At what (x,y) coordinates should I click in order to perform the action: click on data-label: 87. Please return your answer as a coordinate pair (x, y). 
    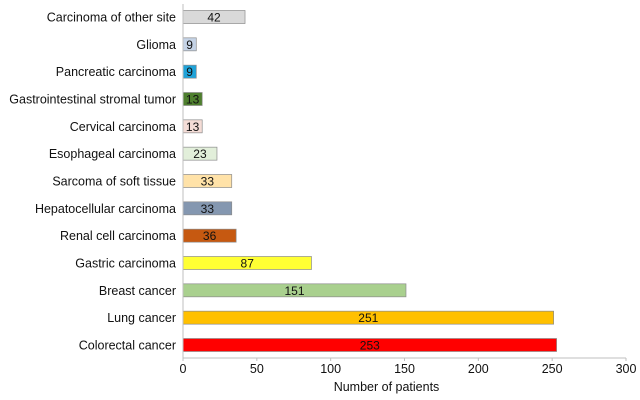
    Looking at the image, I should click on (248, 264).